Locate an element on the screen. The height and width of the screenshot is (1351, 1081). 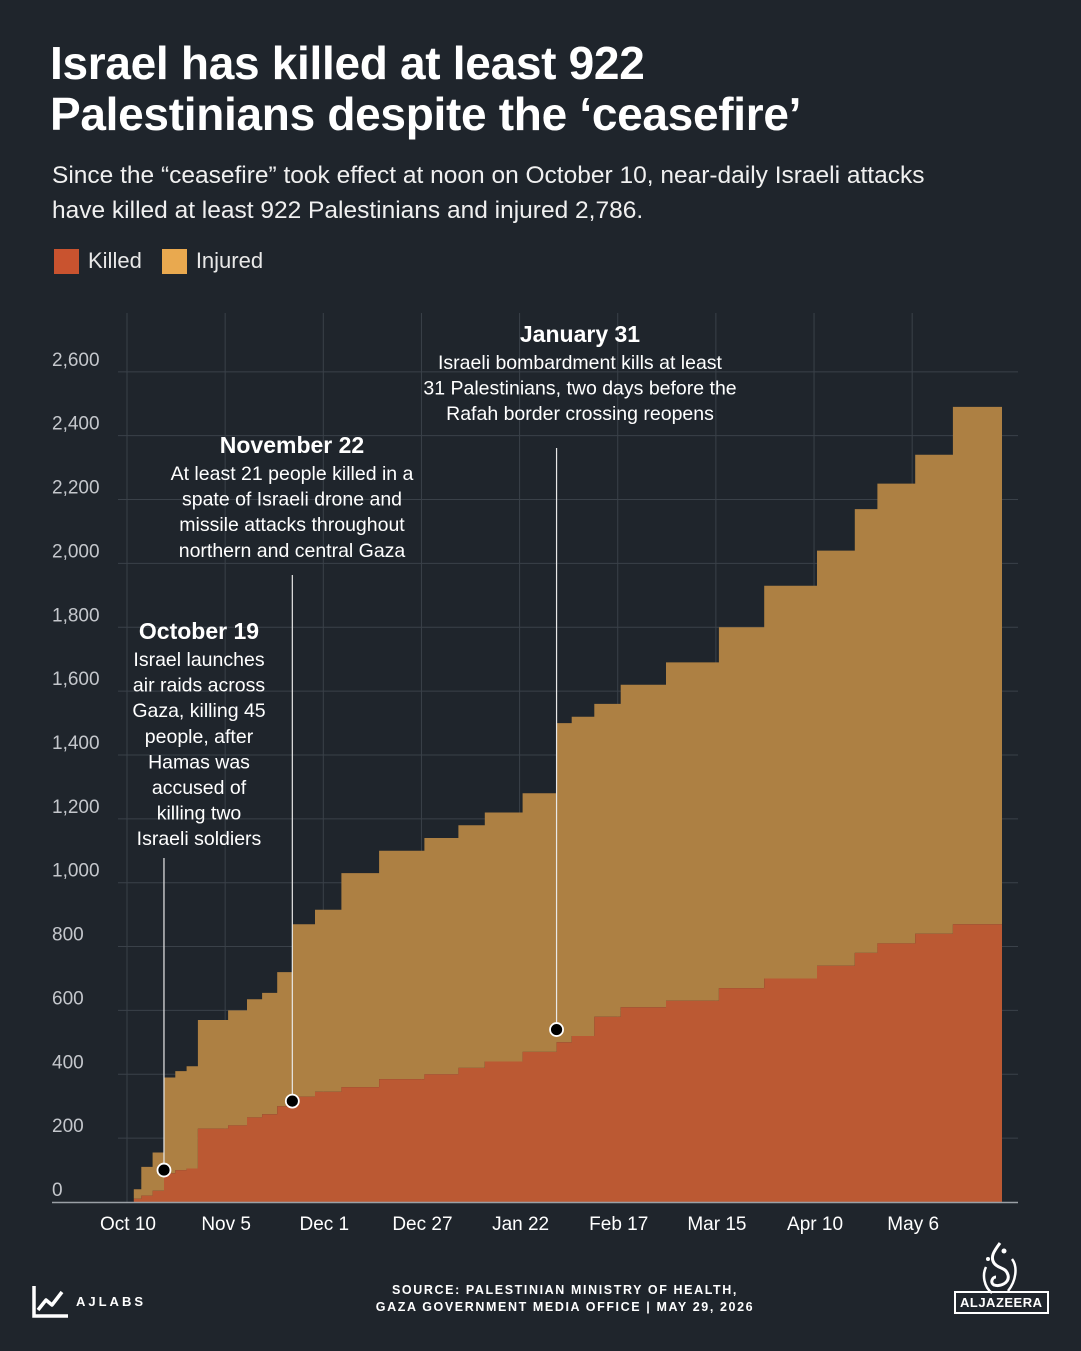
y-tick-label: 2,000 is located at coordinates (76, 551).